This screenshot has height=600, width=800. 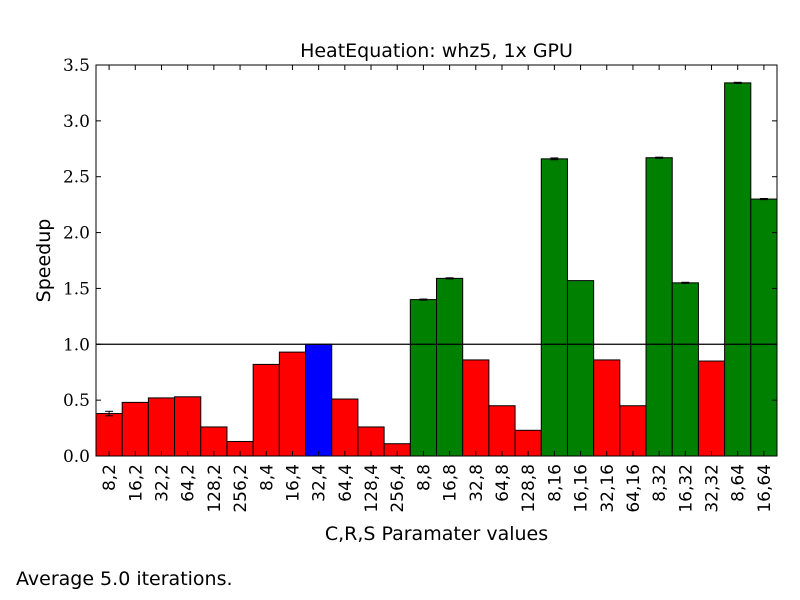 I want to click on x-tick-label: 256,2, so click(x=241, y=488).